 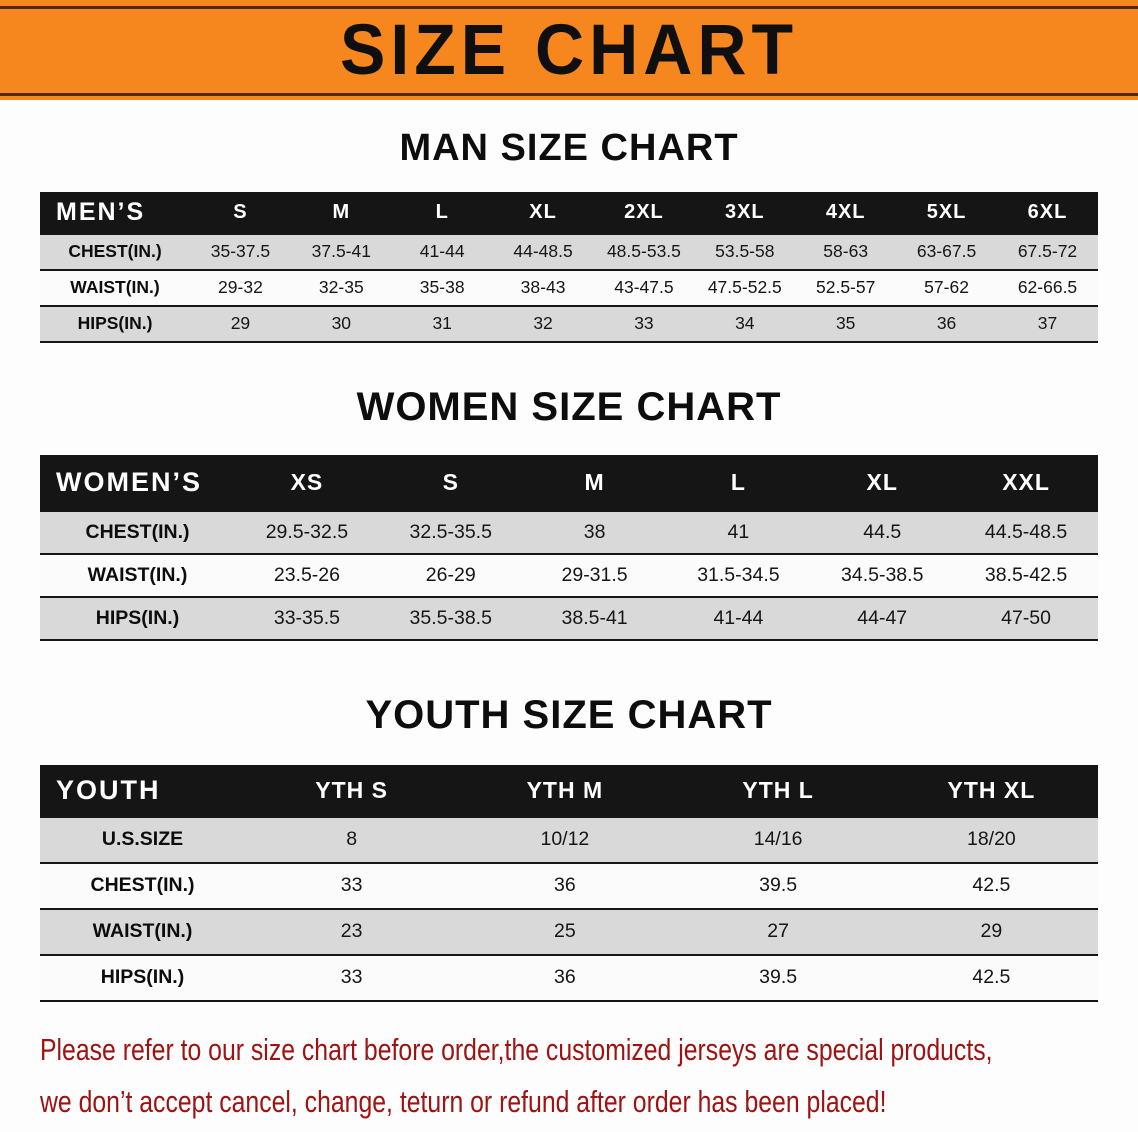 I want to click on value-cell: 26-29, so click(x=450, y=575).